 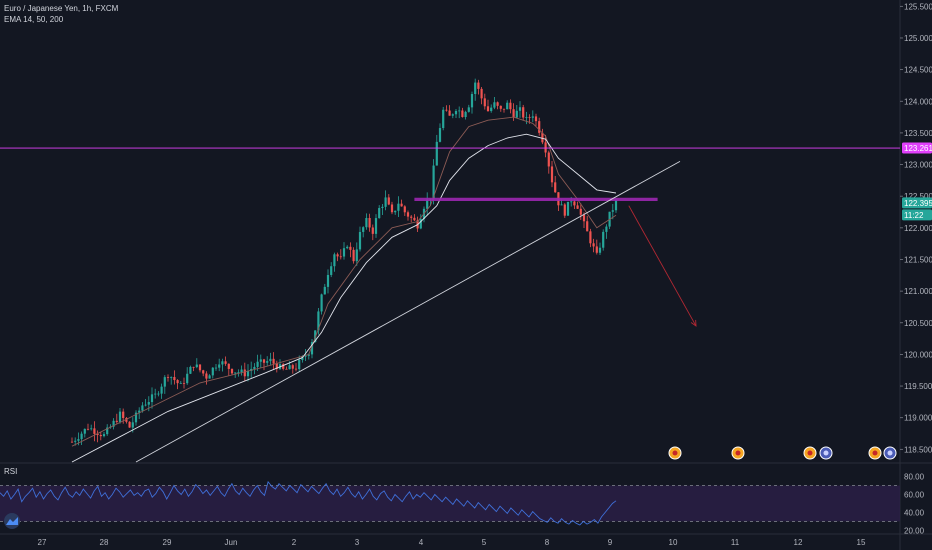 I want to click on rsi-legend: RSI, so click(x=11, y=471).